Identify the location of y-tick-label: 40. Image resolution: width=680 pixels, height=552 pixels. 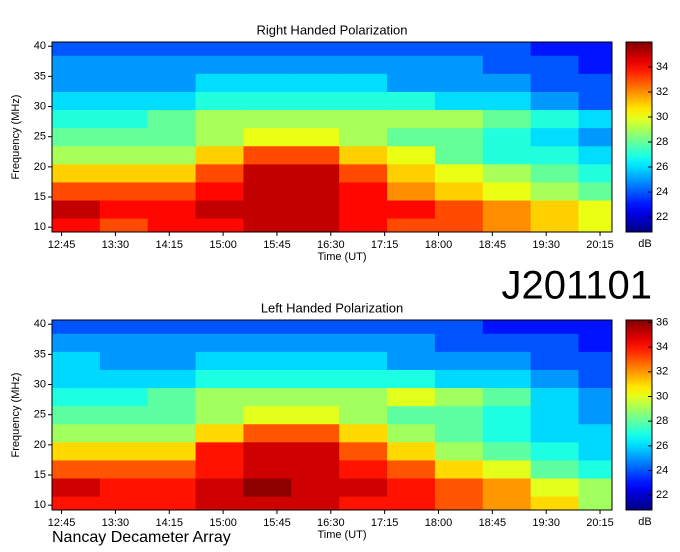
(40, 46).